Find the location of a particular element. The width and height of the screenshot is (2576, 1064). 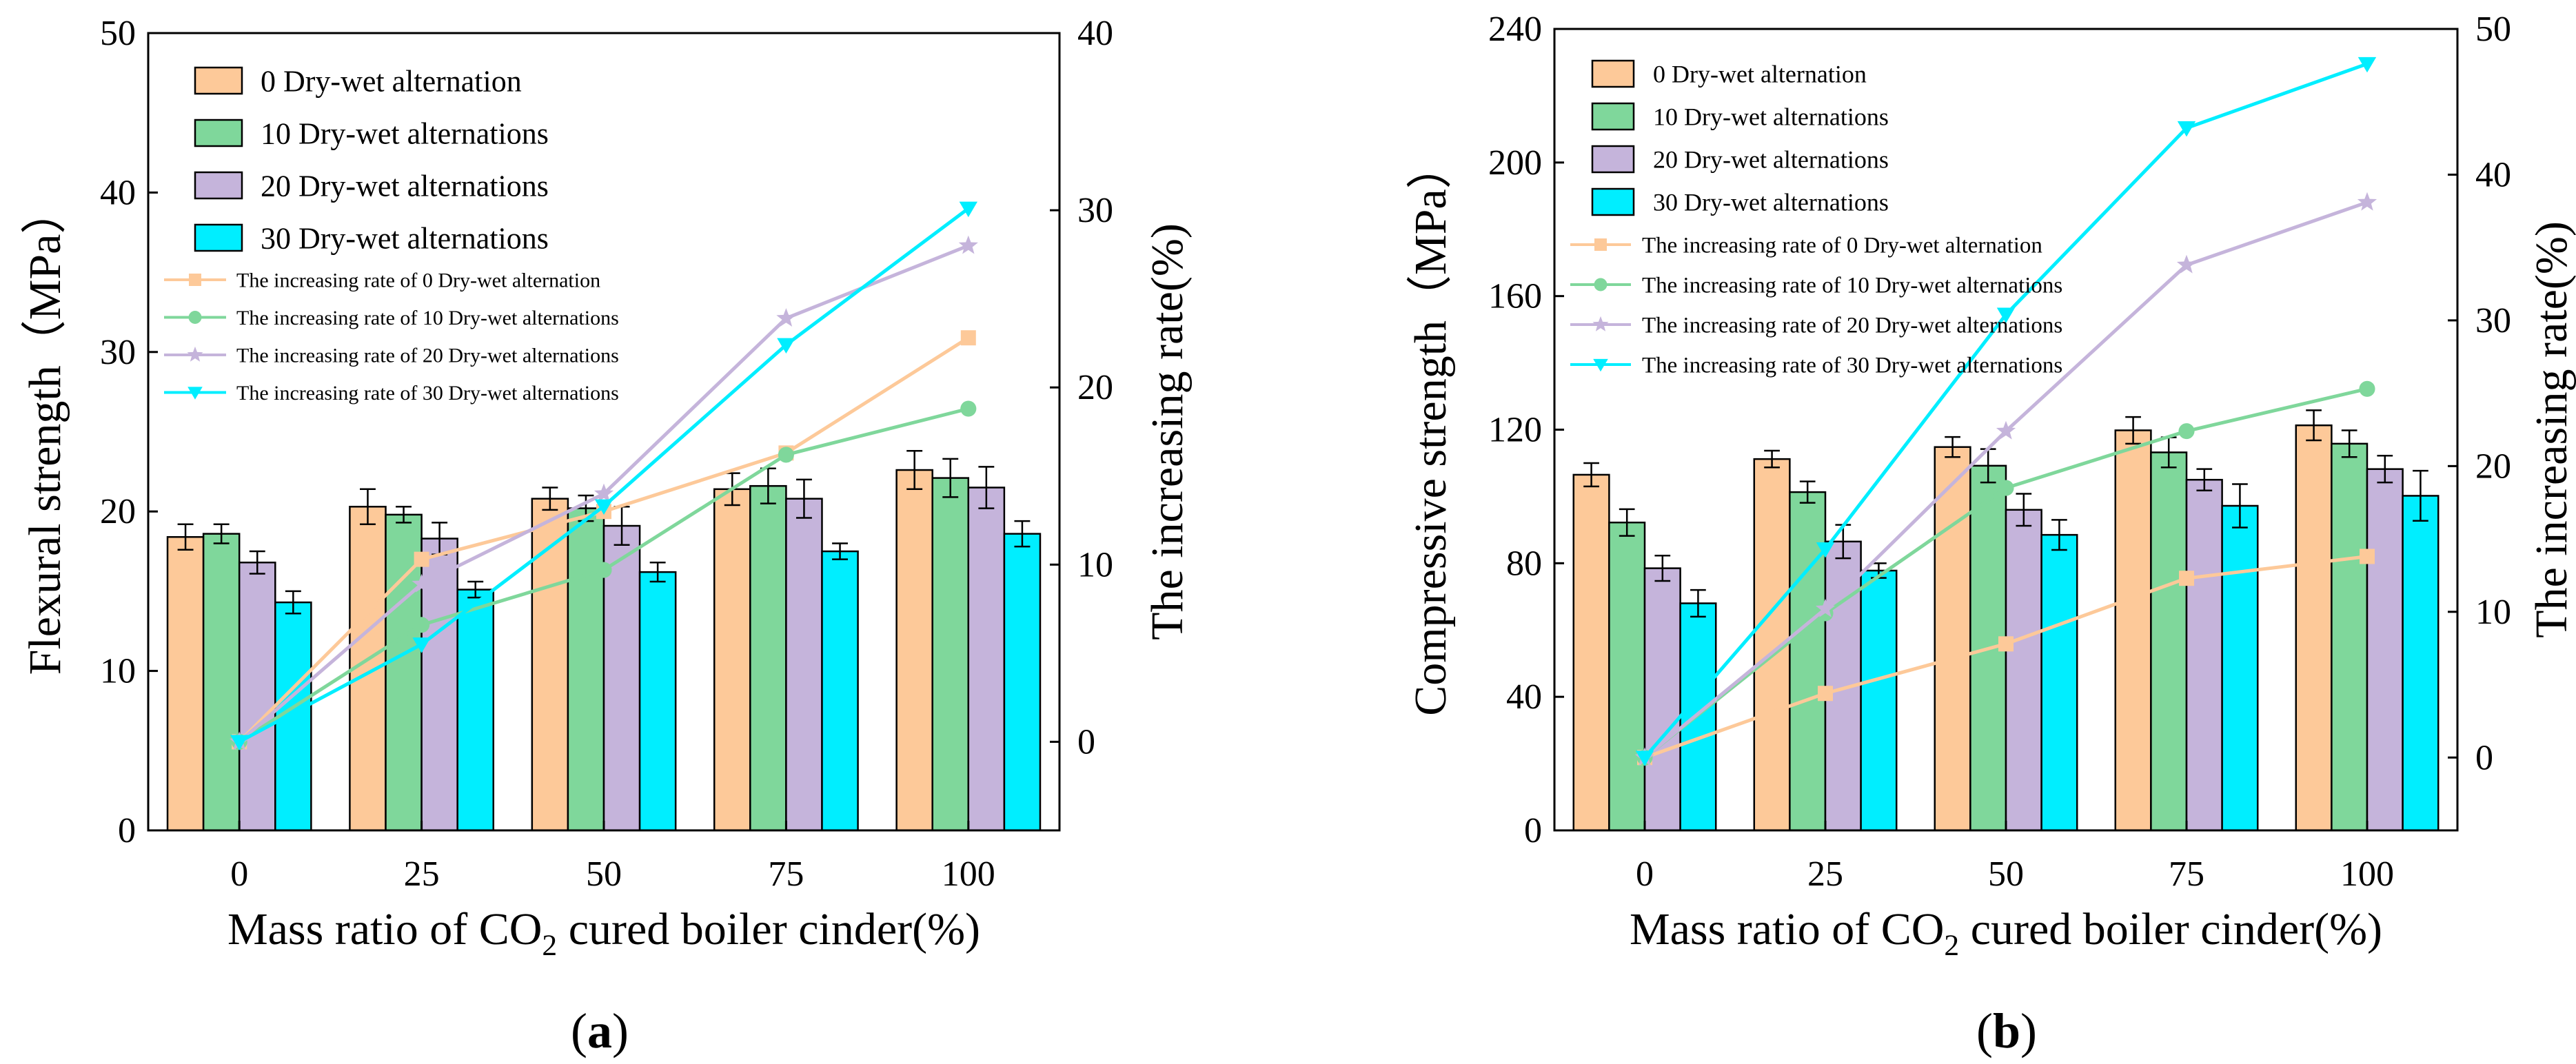

y-axis-label: Compressive strength（MPa） is located at coordinates (1431, 429).